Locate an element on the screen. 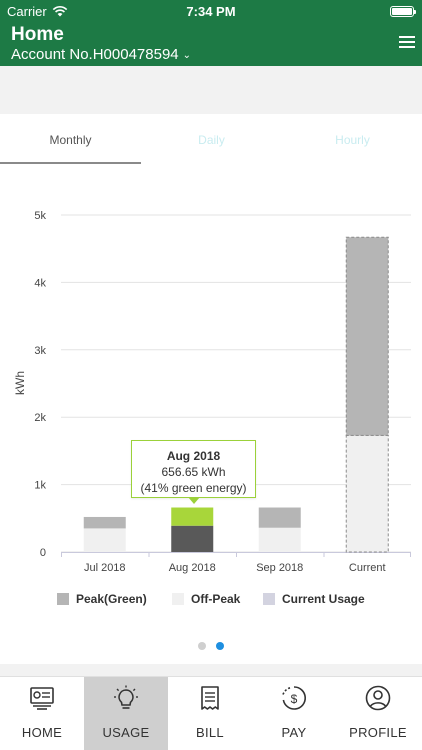 This screenshot has width=422, height=750. x-tick-label: Sep 2018 is located at coordinates (279, 568).